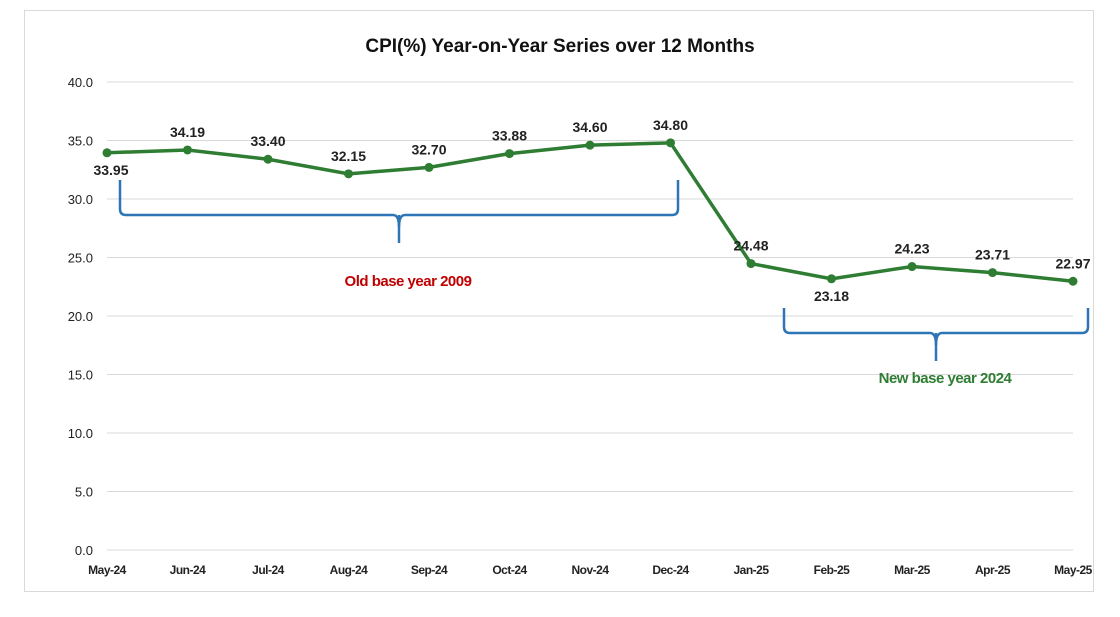 The image size is (1120, 617). I want to click on y-tick-label: 10.0, so click(80, 433).